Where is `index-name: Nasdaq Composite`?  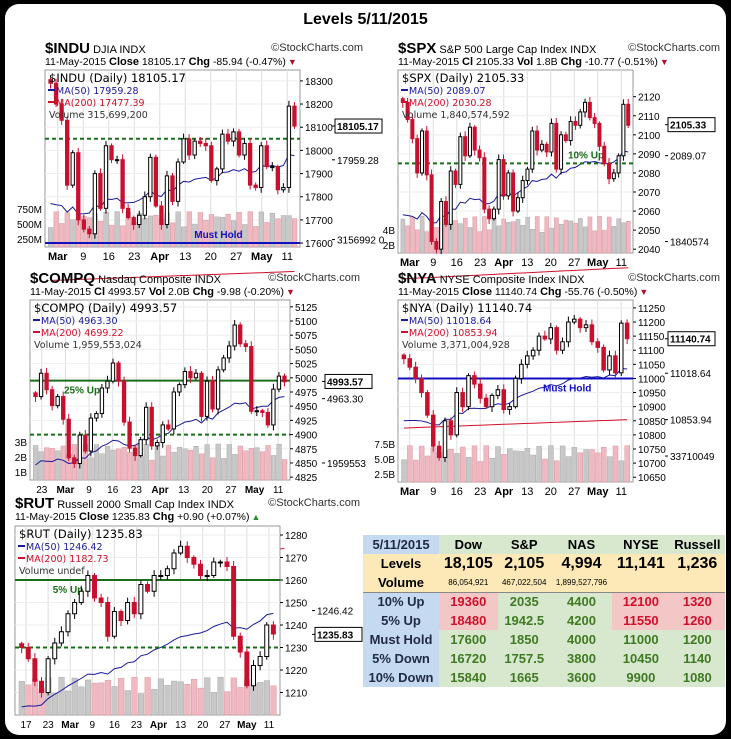
index-name: Nasdaq Composite is located at coordinates (145, 280).